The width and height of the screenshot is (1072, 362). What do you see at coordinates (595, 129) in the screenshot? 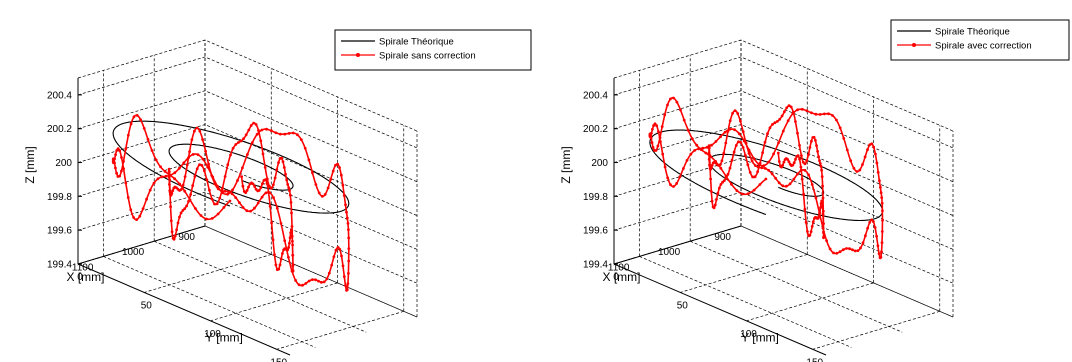
I see `z-tick-label: 200.2` at bounding box center [595, 129].